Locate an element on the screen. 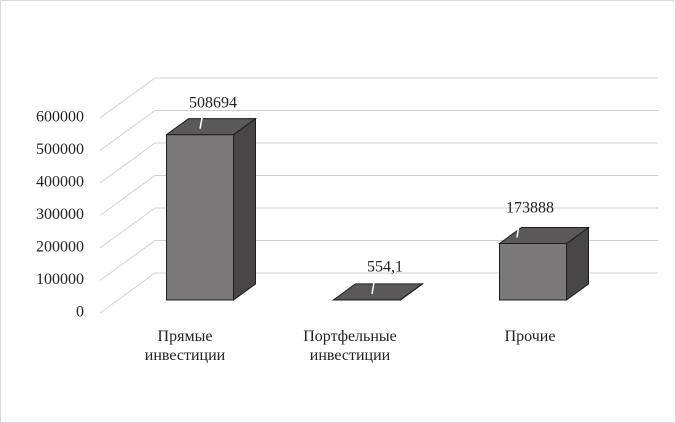  data-label: 173888 is located at coordinates (530, 208).